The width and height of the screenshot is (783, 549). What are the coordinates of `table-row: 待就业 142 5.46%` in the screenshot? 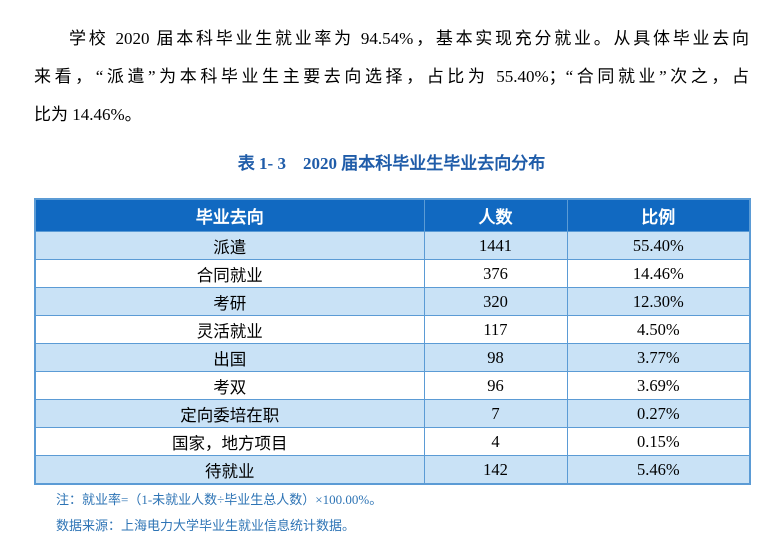 It's located at (392, 470).